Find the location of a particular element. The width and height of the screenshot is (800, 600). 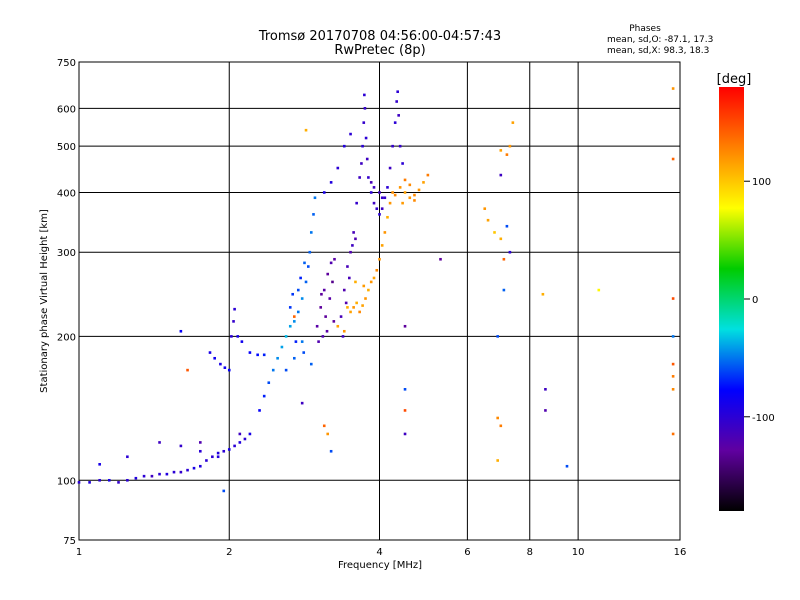

x-tick-label: 10 is located at coordinates (578, 552).